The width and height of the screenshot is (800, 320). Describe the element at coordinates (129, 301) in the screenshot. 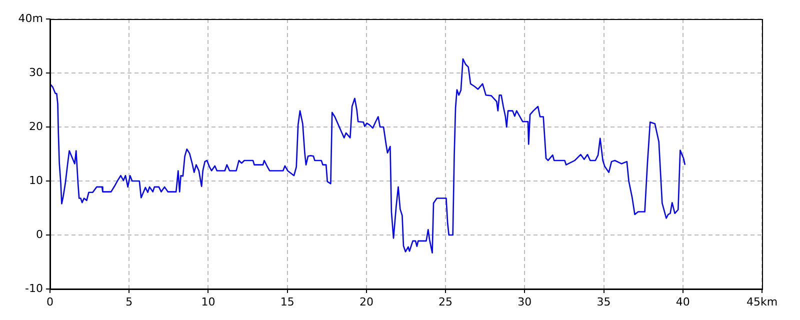

I see `x-tick-label: 5` at that location.